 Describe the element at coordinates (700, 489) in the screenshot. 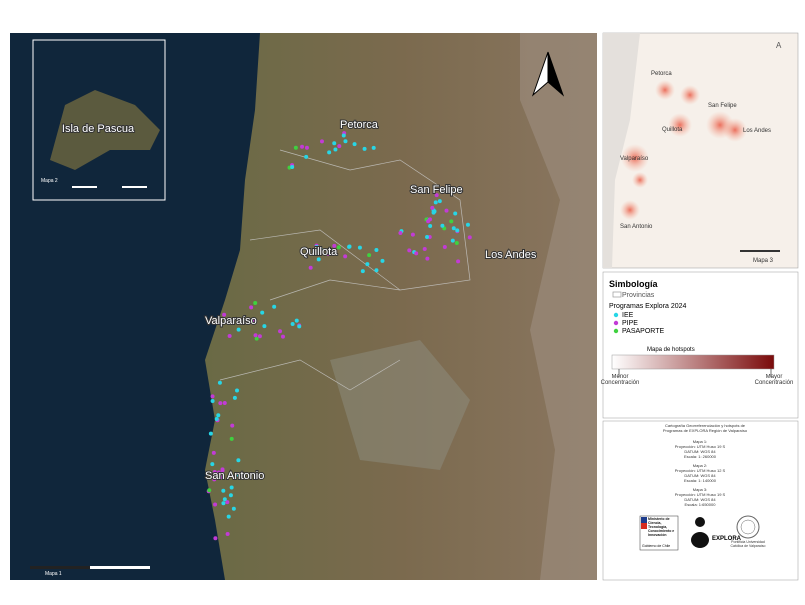

I see `info-line: Mapa 3:` at that location.